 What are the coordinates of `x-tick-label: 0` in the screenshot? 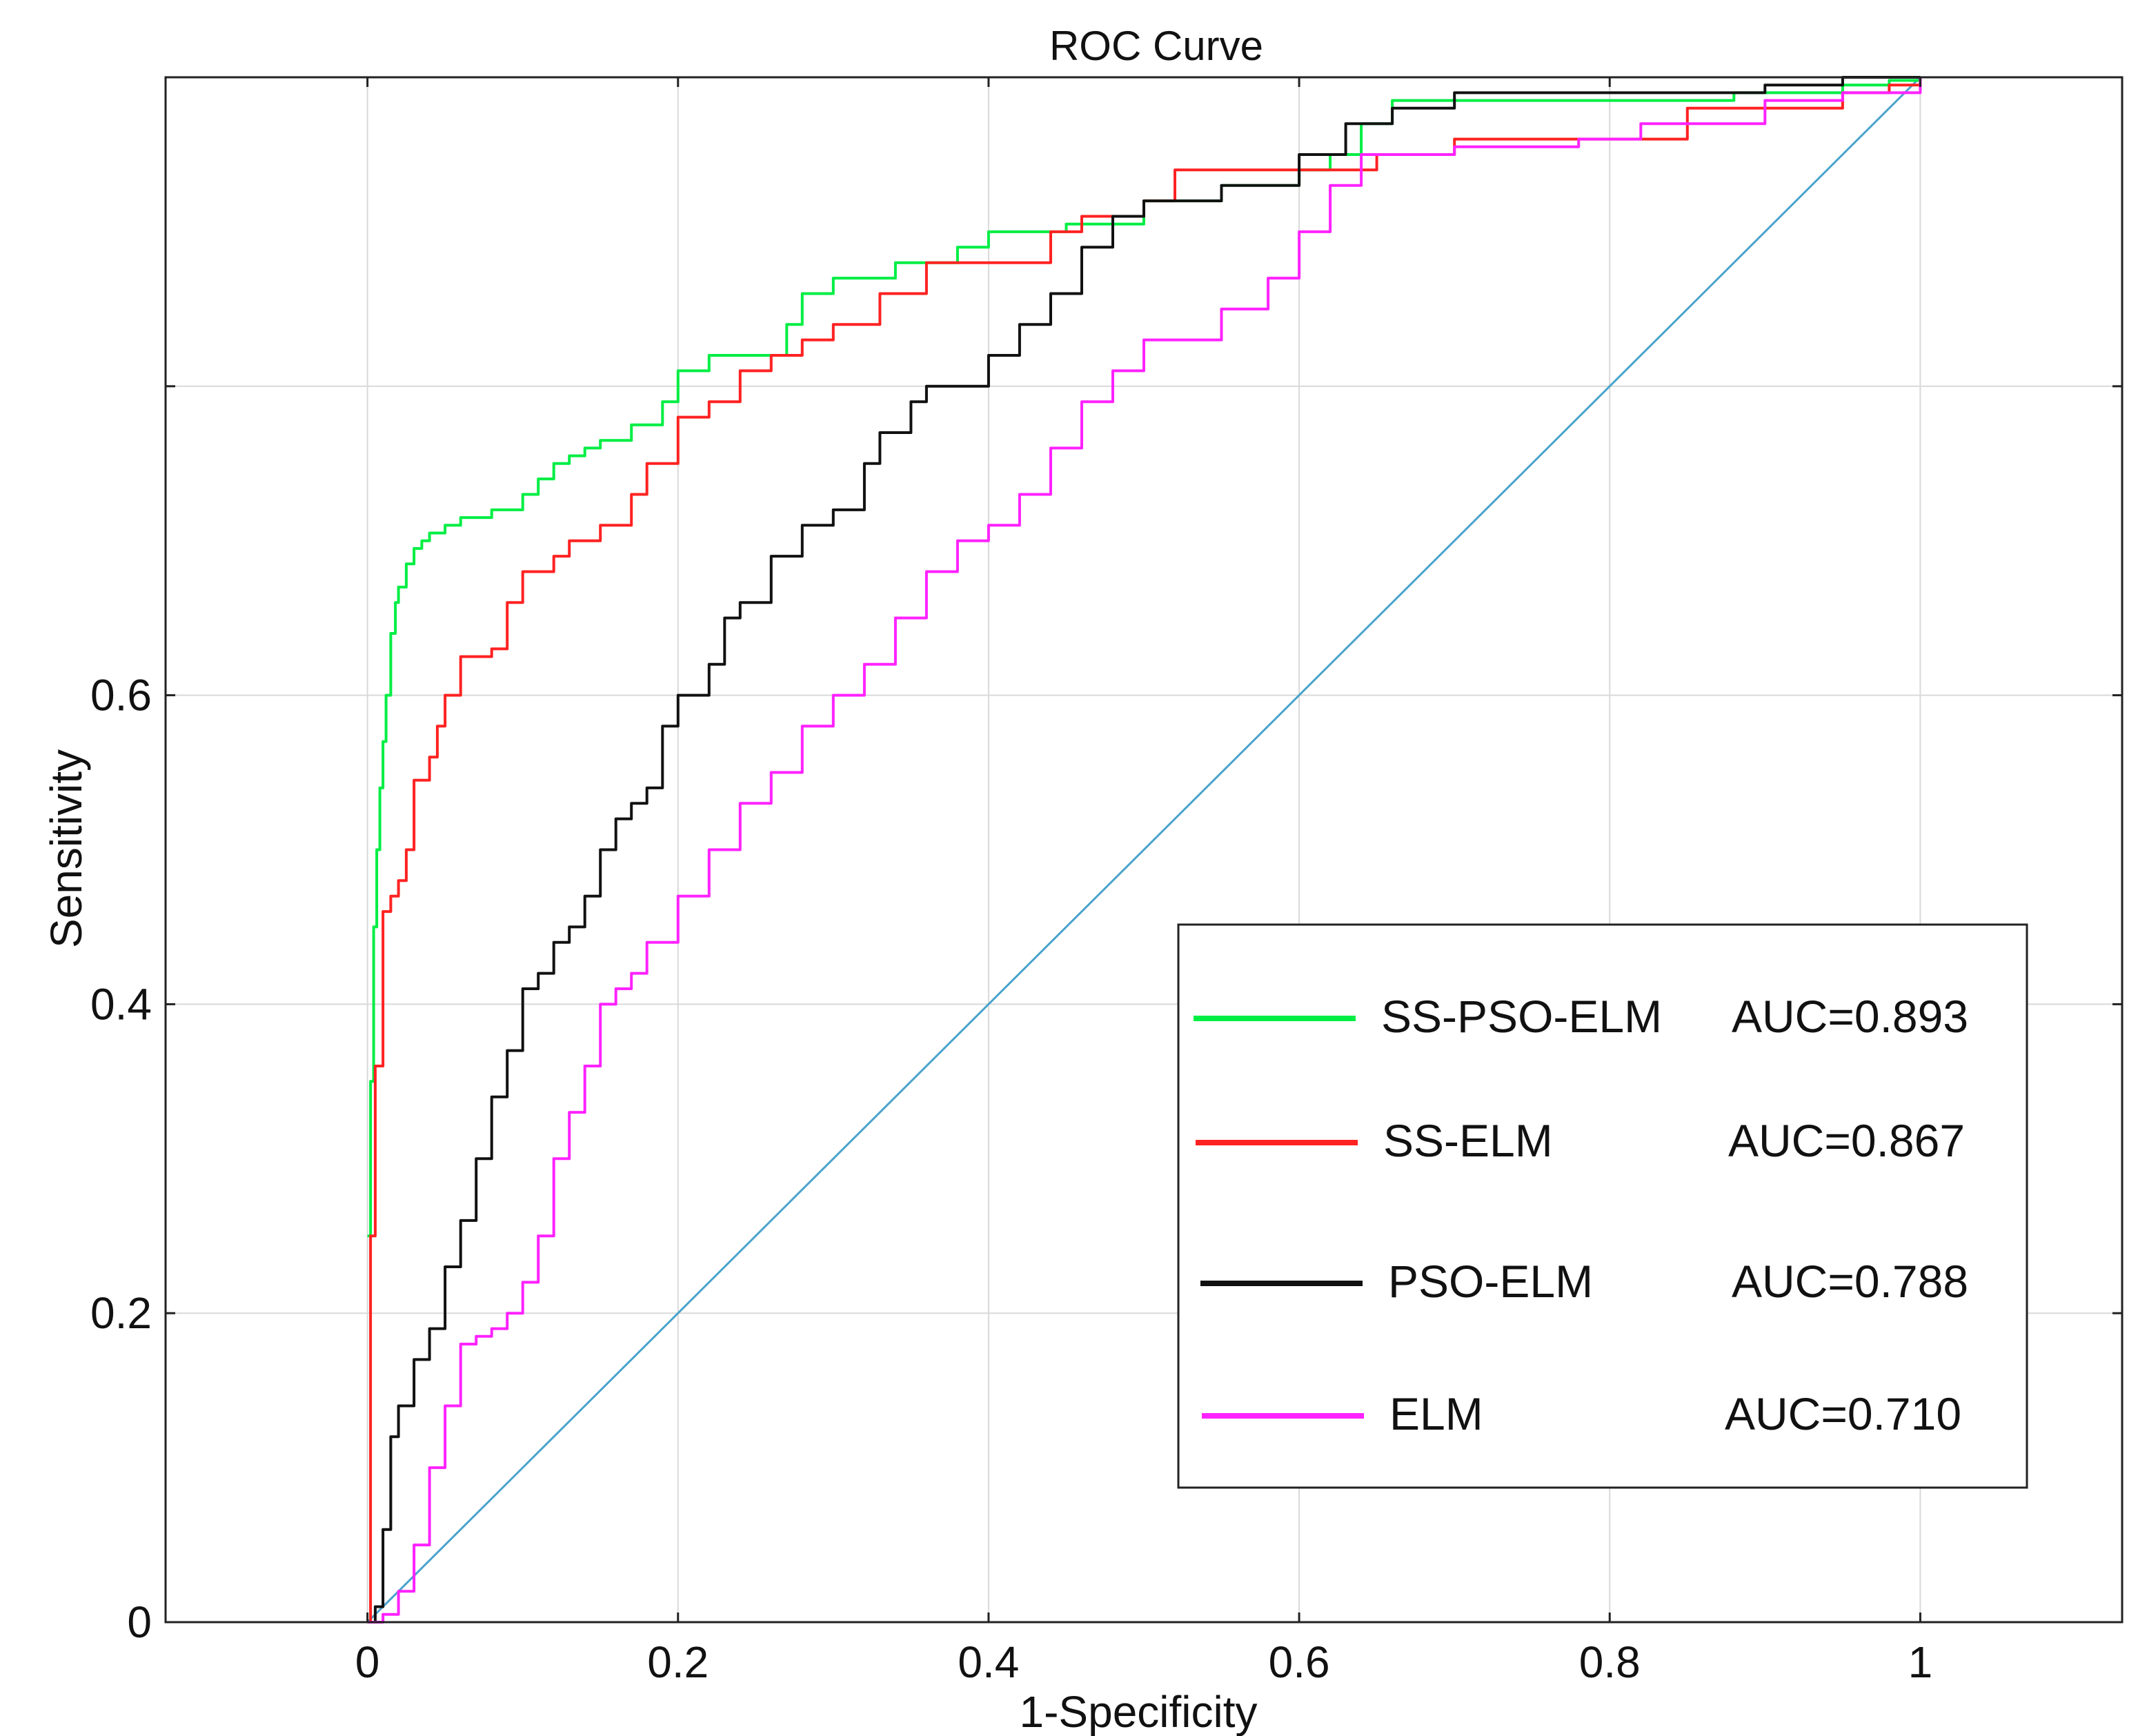 It's located at (368, 1662).